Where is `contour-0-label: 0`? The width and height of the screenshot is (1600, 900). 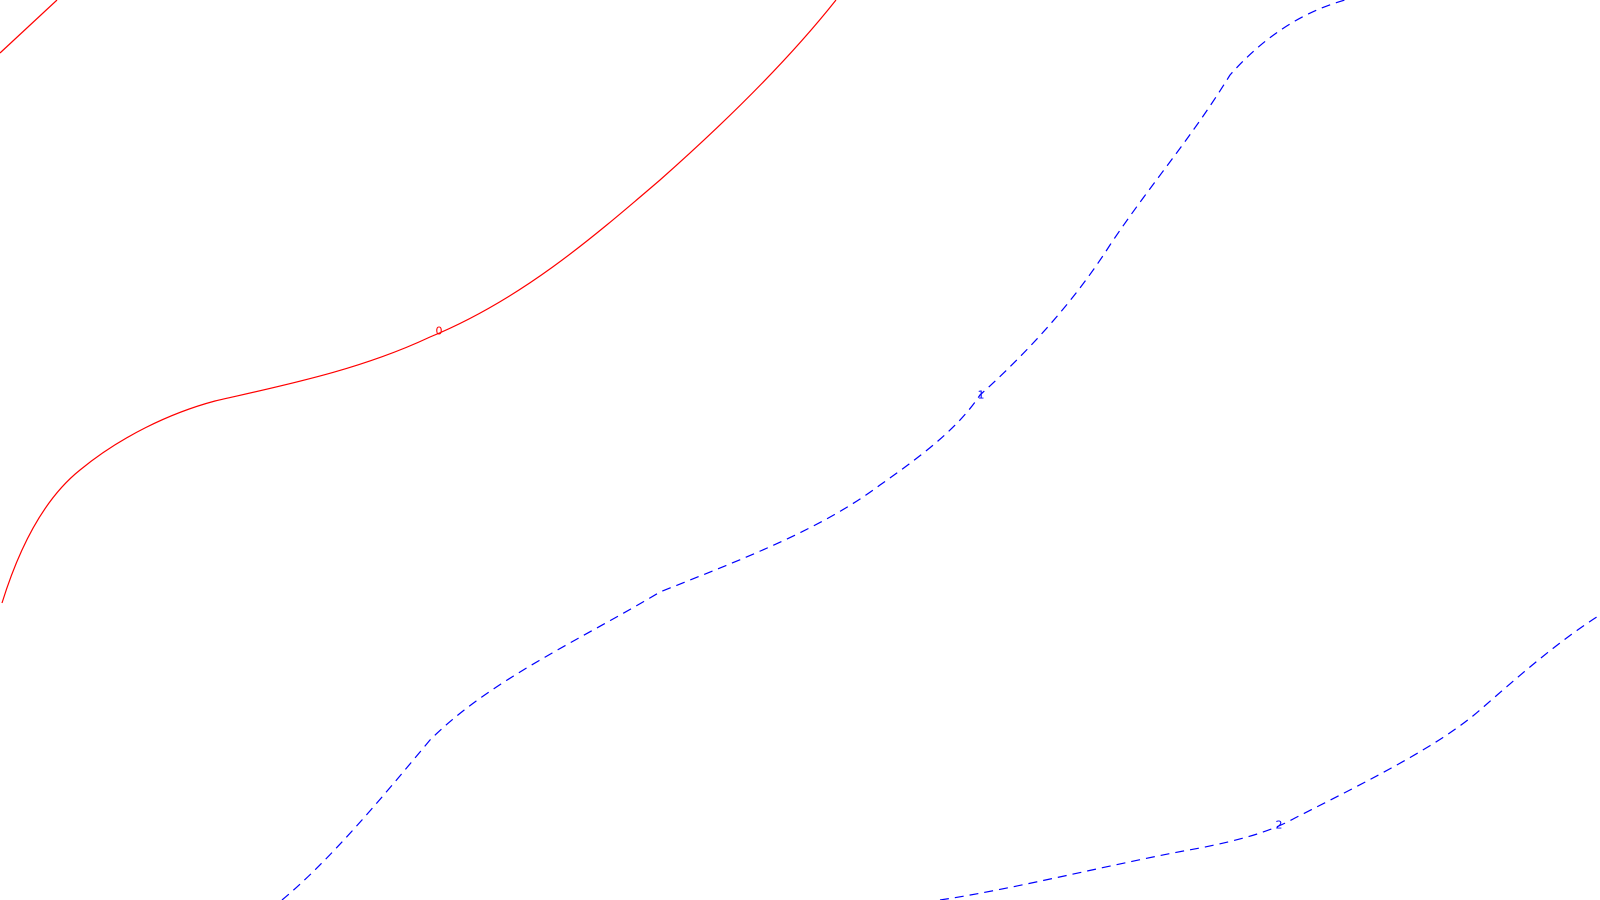
contour-0-label: 0 is located at coordinates (439, 331).